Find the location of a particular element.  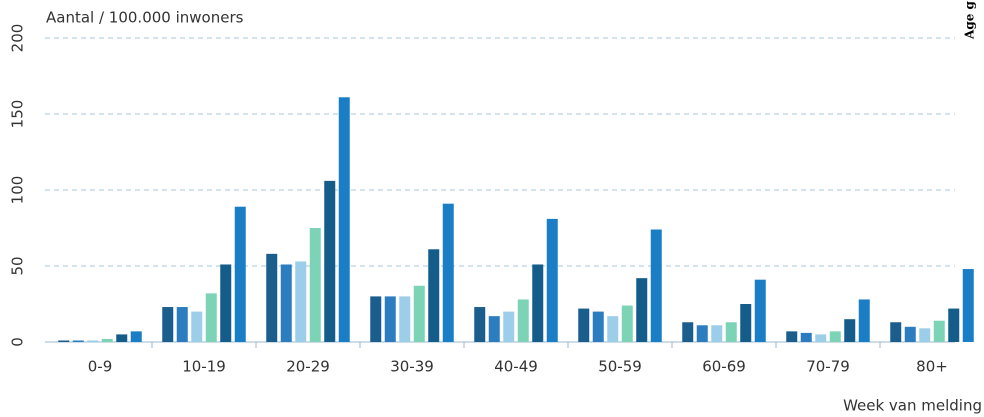

x-tick-label: 40-49 is located at coordinates (516, 367).